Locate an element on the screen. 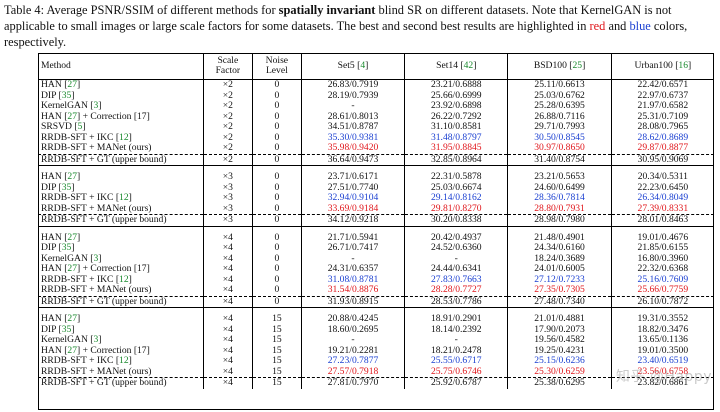 The height and width of the screenshot is (412, 720). value-cell: 25.11/0.6613 is located at coordinates (559, 85).